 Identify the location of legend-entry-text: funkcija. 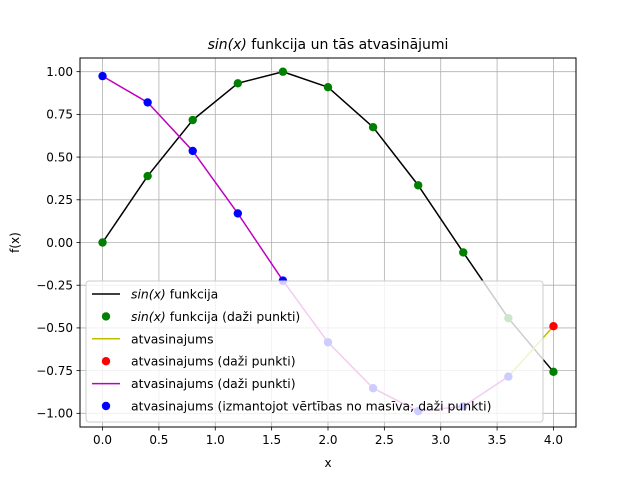
(192, 294).